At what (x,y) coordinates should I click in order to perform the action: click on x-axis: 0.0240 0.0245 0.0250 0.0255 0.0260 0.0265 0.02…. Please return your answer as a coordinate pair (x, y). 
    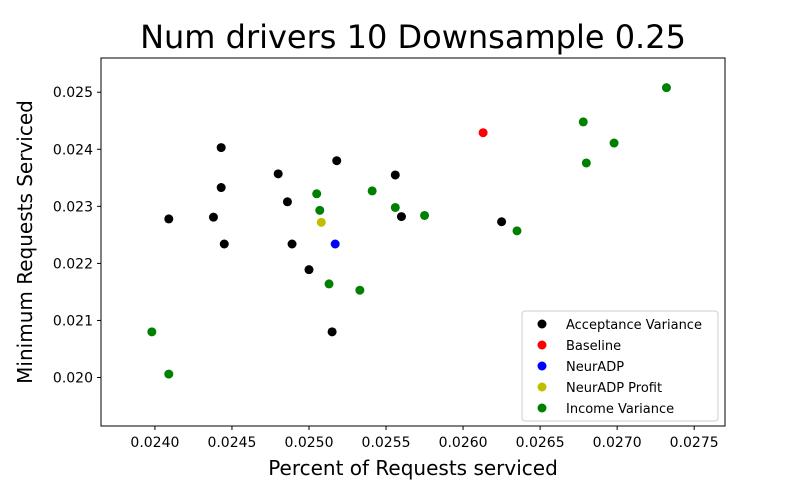
    Looking at the image, I should click on (424, 438).